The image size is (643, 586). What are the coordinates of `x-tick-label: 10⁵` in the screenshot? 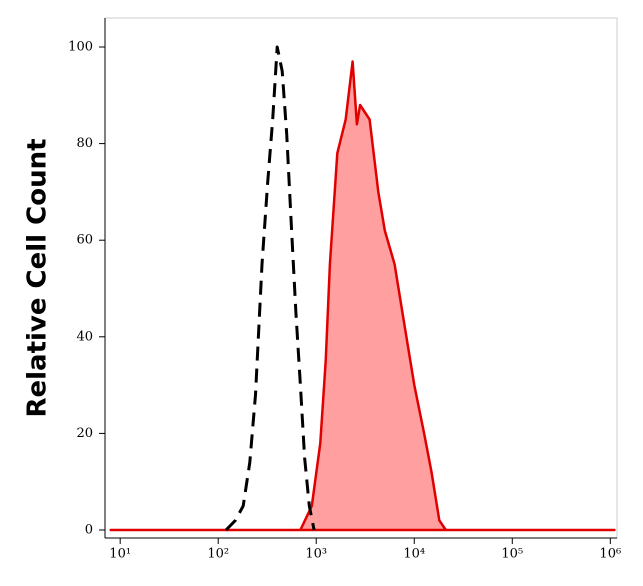 It's located at (512, 554).